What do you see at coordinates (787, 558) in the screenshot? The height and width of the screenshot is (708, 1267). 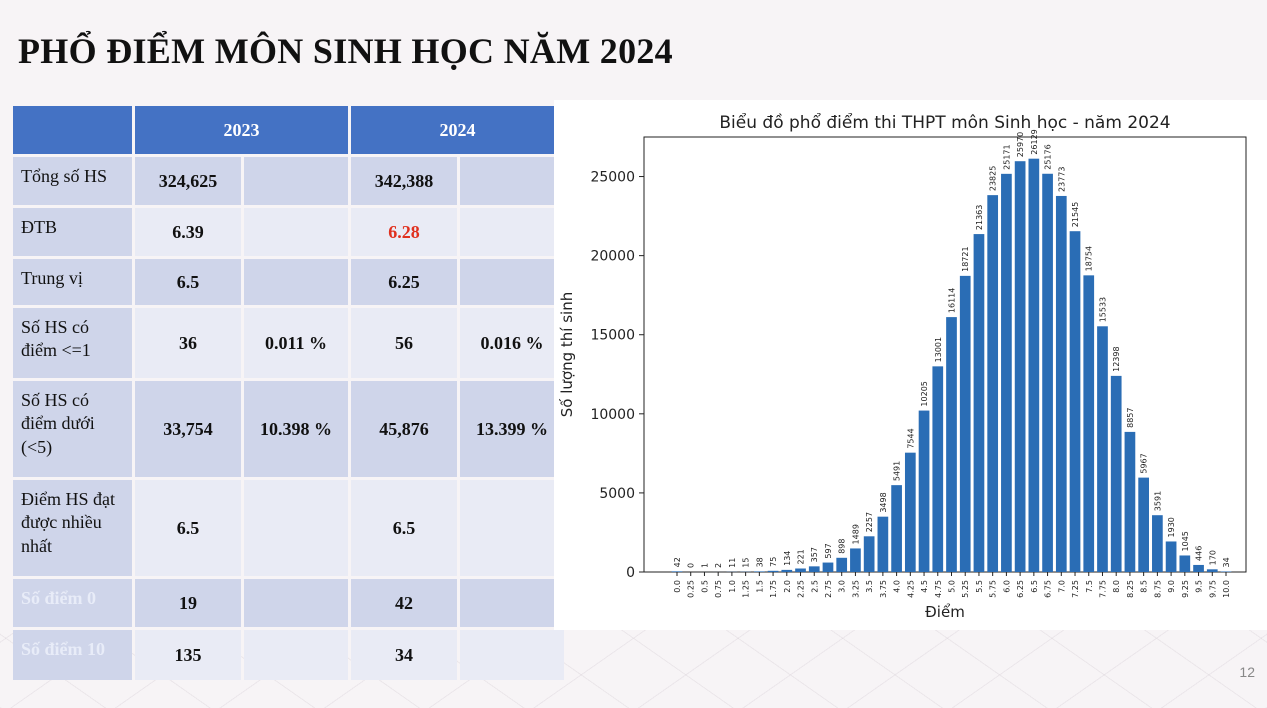 I see `data-label: 134` at bounding box center [787, 558].